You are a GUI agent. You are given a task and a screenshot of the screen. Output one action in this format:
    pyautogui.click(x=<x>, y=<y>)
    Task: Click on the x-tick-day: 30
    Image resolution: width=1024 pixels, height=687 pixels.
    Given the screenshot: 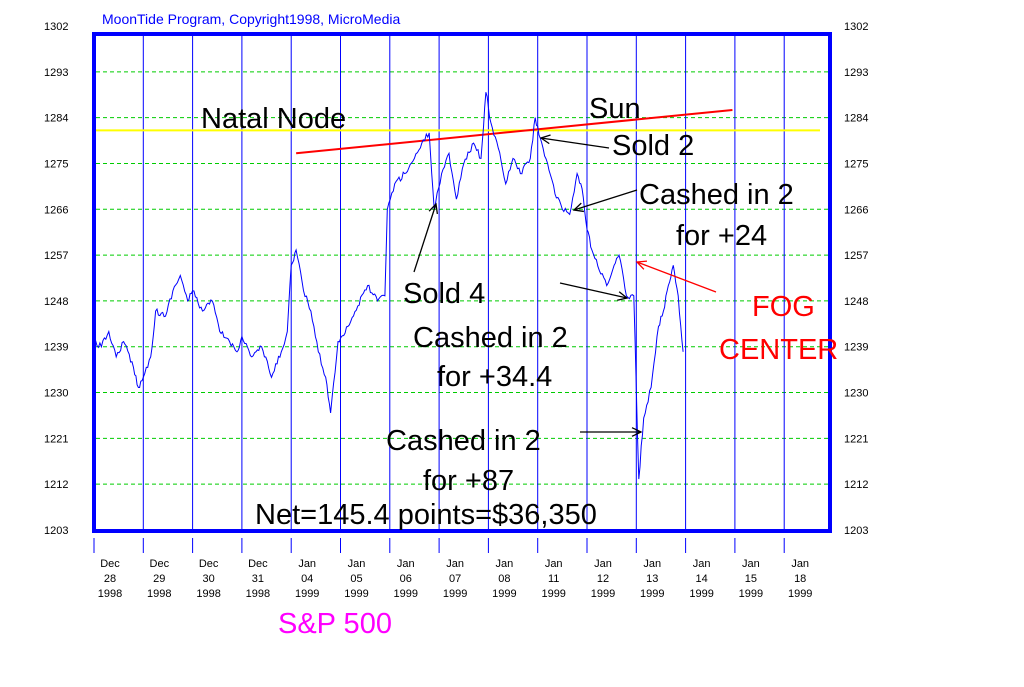 What is the action you would take?
    pyautogui.click(x=208, y=579)
    